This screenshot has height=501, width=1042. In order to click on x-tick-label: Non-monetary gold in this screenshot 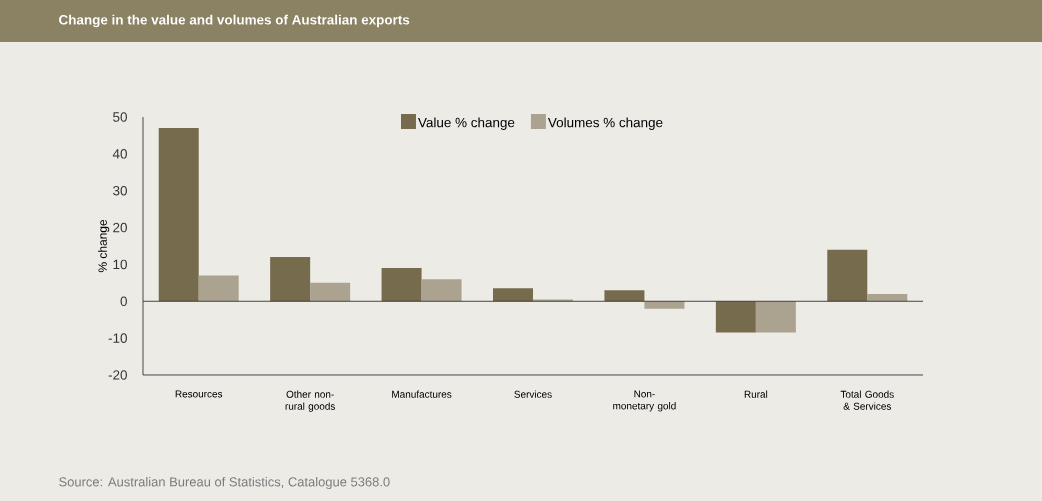, I will do `click(644, 401)`.